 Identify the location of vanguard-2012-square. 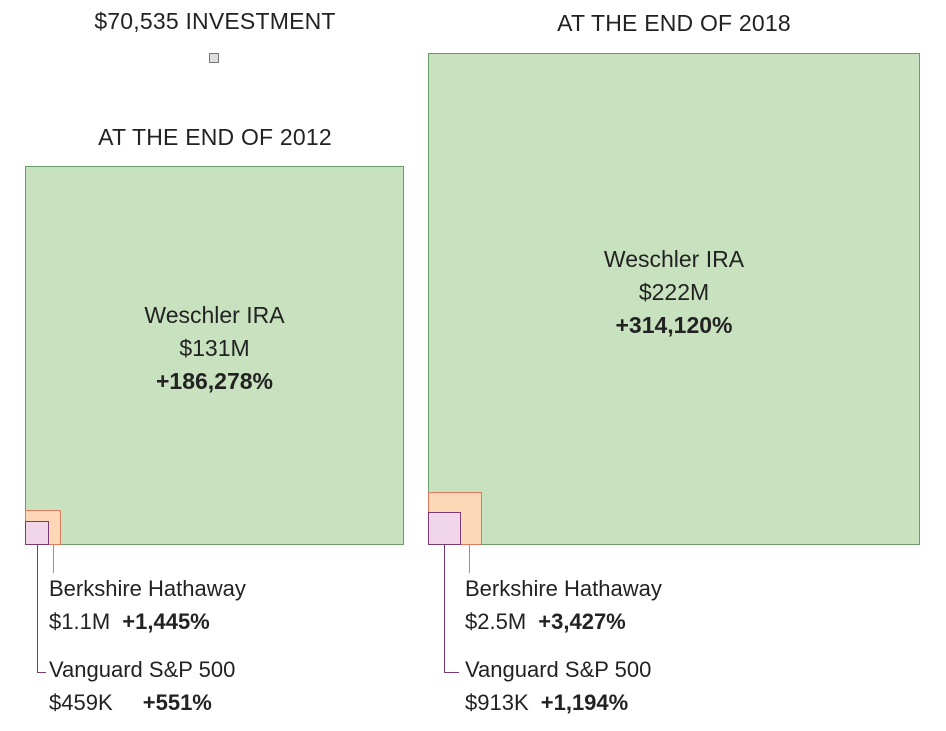
(37, 533).